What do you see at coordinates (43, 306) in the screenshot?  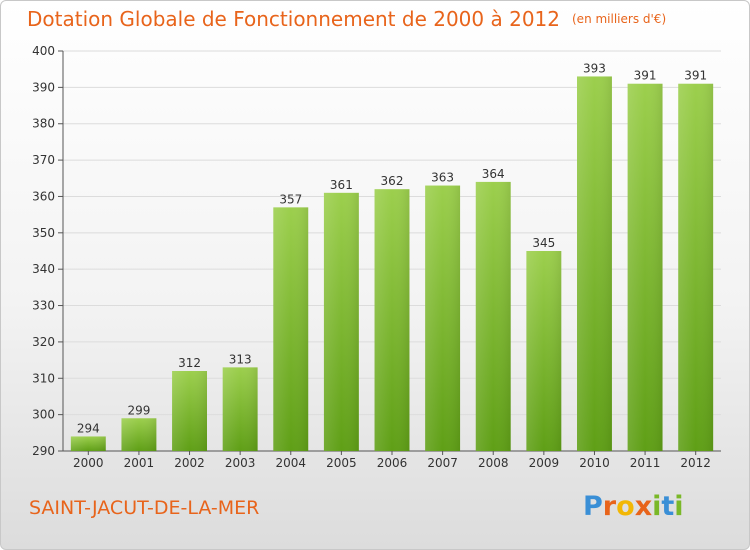 I see `y-tick-label: 330` at bounding box center [43, 306].